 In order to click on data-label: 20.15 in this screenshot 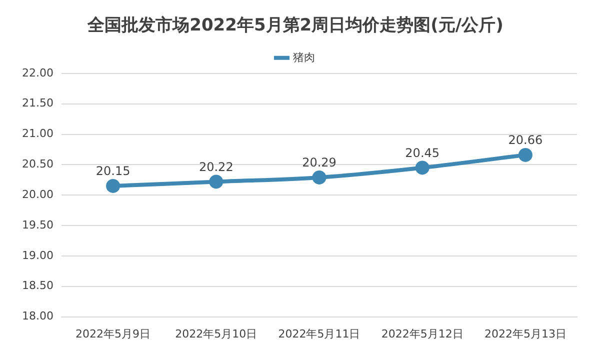, I will do `click(113, 171)`.